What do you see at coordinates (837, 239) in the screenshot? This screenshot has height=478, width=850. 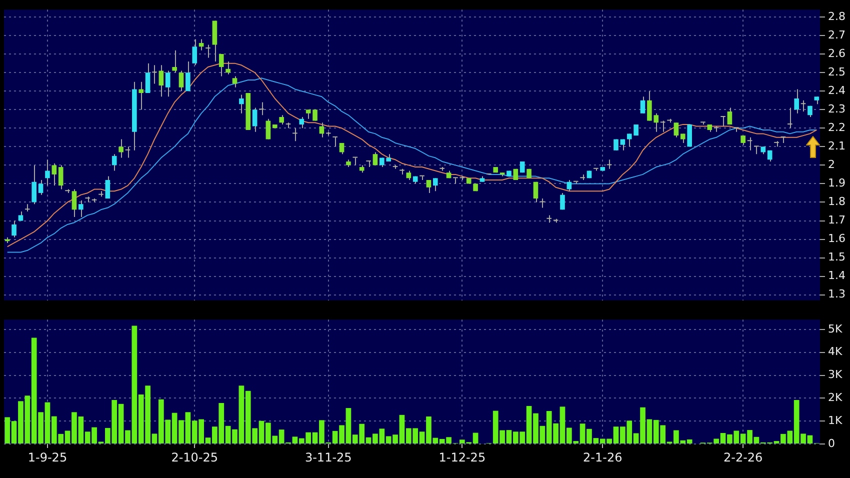 I see `y-tick-label: 1.6` at bounding box center [837, 239].